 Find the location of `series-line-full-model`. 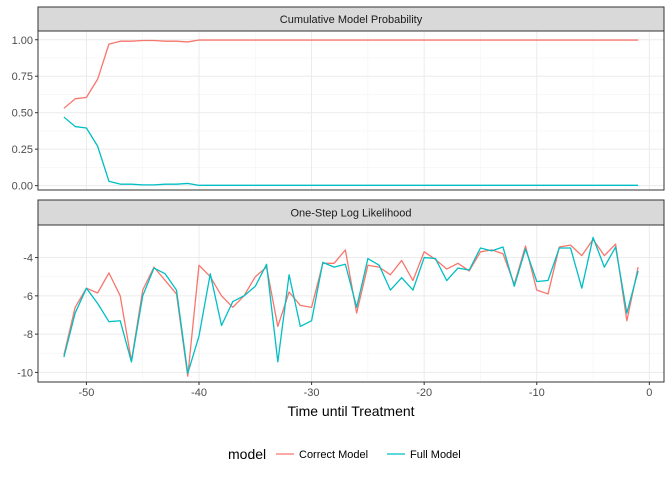

series-line-full-model is located at coordinates (351, 151).